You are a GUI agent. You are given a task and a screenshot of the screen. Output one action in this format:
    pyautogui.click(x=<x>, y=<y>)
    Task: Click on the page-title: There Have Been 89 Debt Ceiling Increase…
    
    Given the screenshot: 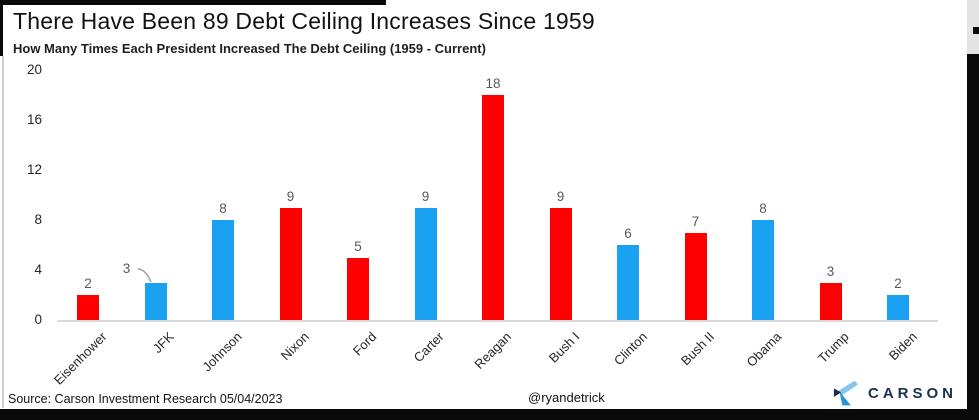 What is the action you would take?
    pyautogui.click(x=304, y=21)
    